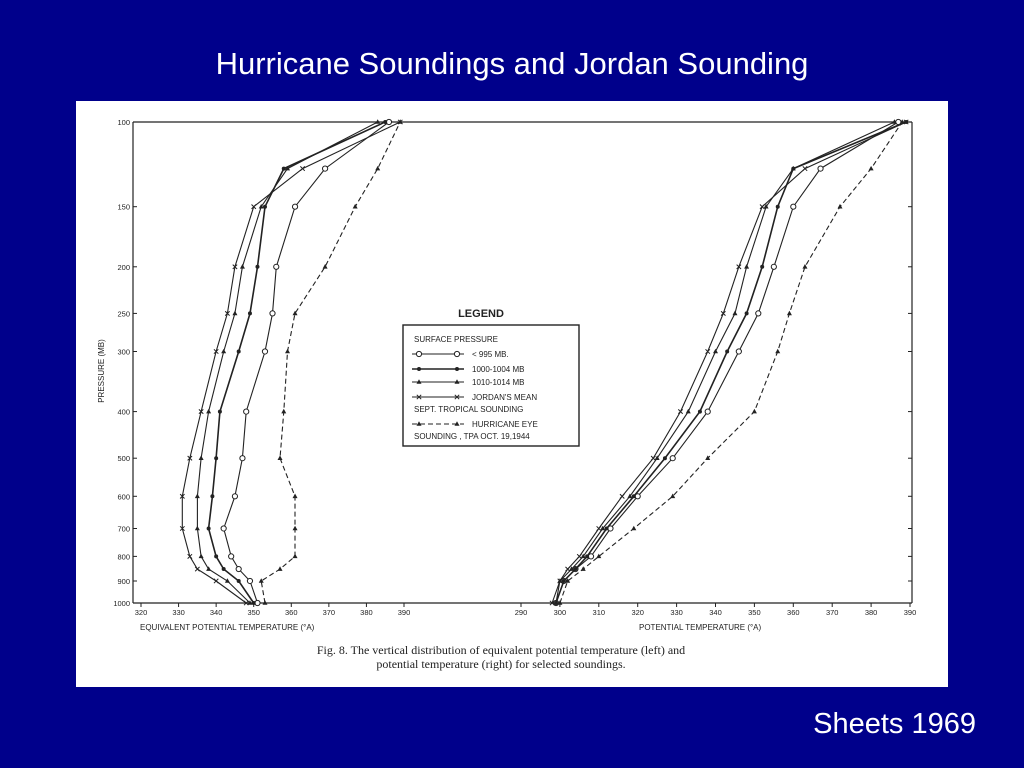 The height and width of the screenshot is (768, 1024). Describe the element at coordinates (121, 603) in the screenshot. I see `pressure-tick-label: 1000` at that location.